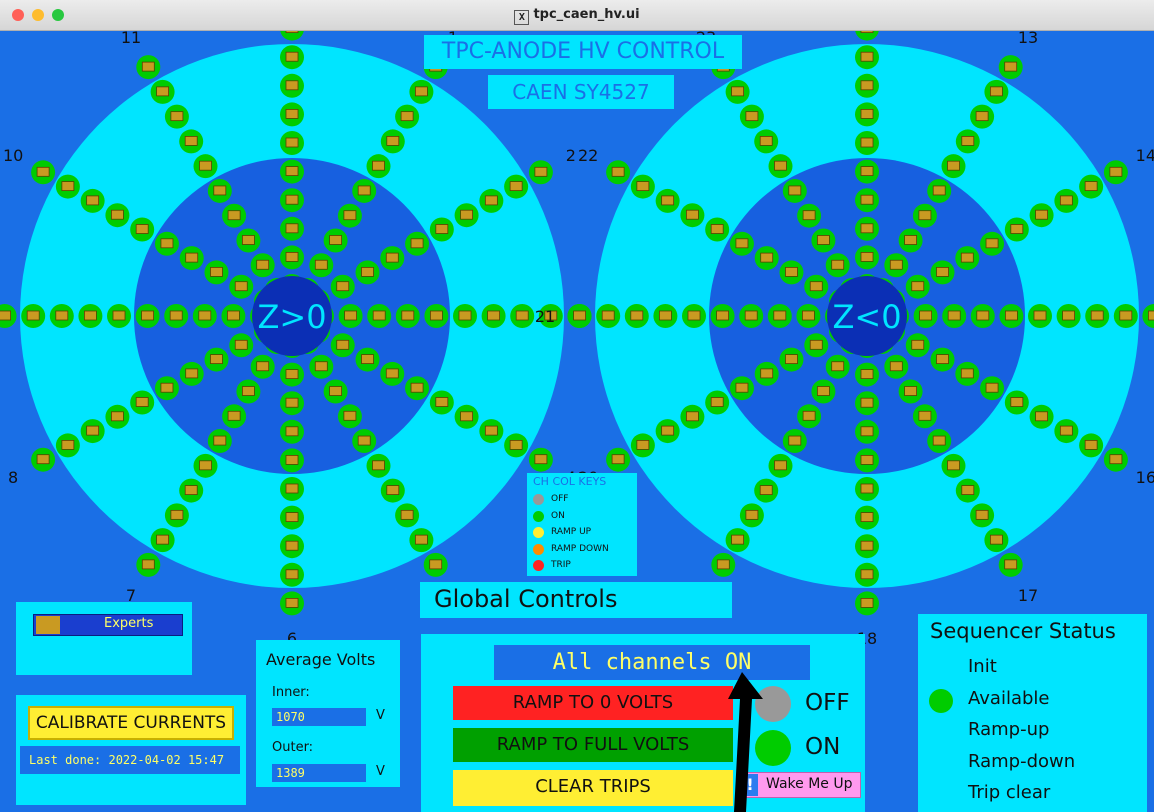 This screenshot has height=812, width=1154. Describe the element at coordinates (58, 15) in the screenshot. I see `zoom-window-button` at that location.